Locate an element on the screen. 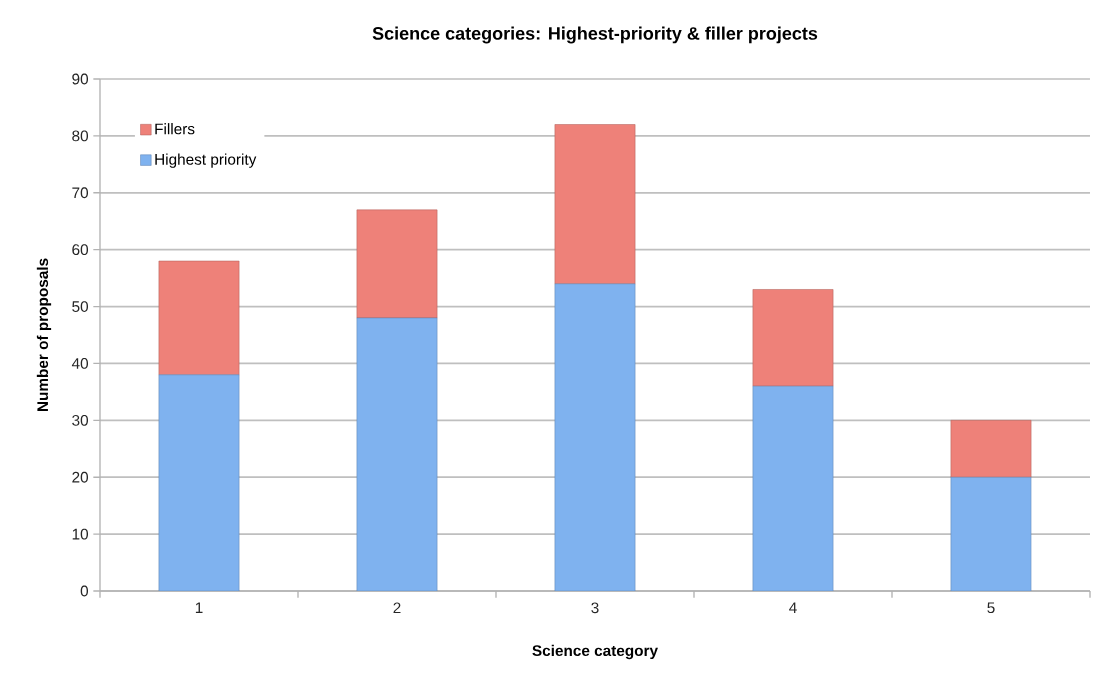 The width and height of the screenshot is (1104, 679). legend-label: Highest priority is located at coordinates (206, 160).